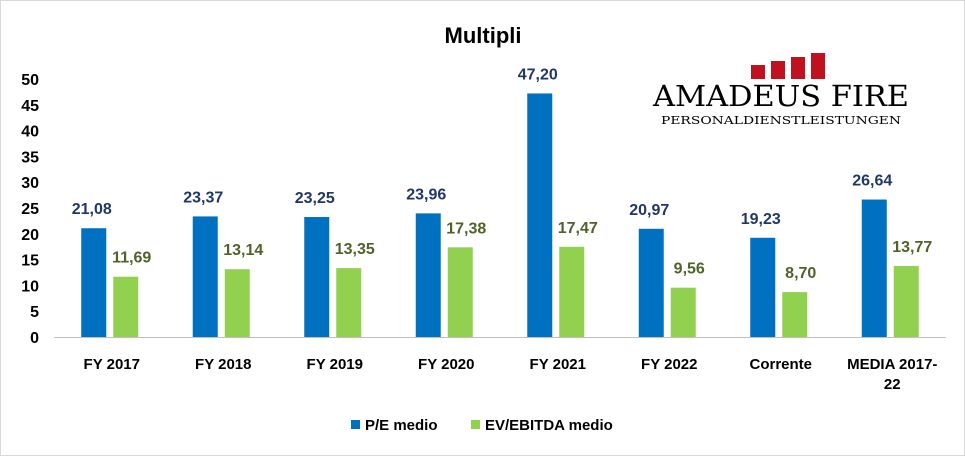 Image resolution: width=965 pixels, height=456 pixels. Describe the element at coordinates (578, 228) in the screenshot. I see `data-label: 17,47` at that location.